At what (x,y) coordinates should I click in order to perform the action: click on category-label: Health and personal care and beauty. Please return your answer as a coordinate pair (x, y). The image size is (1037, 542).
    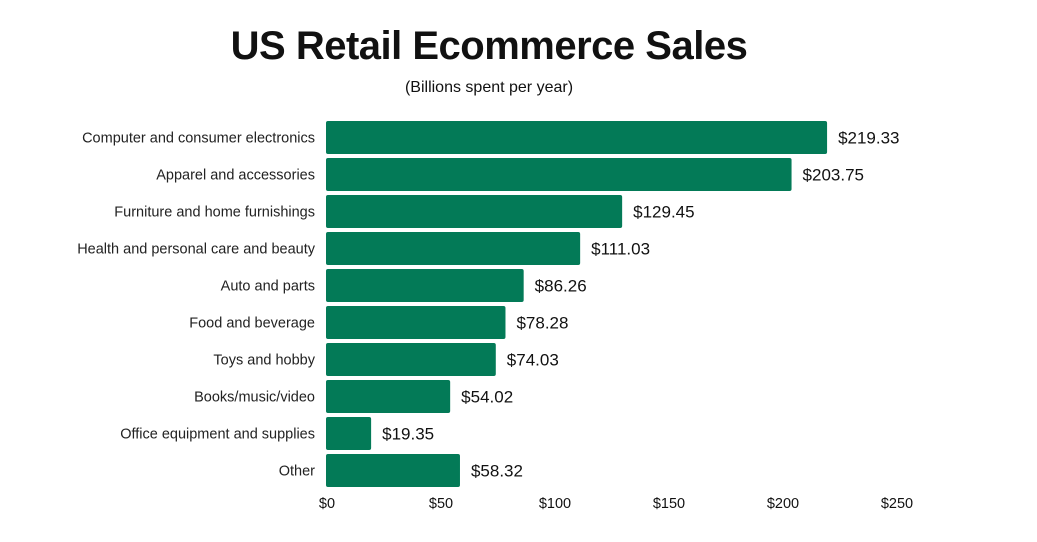
    Looking at the image, I should click on (196, 250).